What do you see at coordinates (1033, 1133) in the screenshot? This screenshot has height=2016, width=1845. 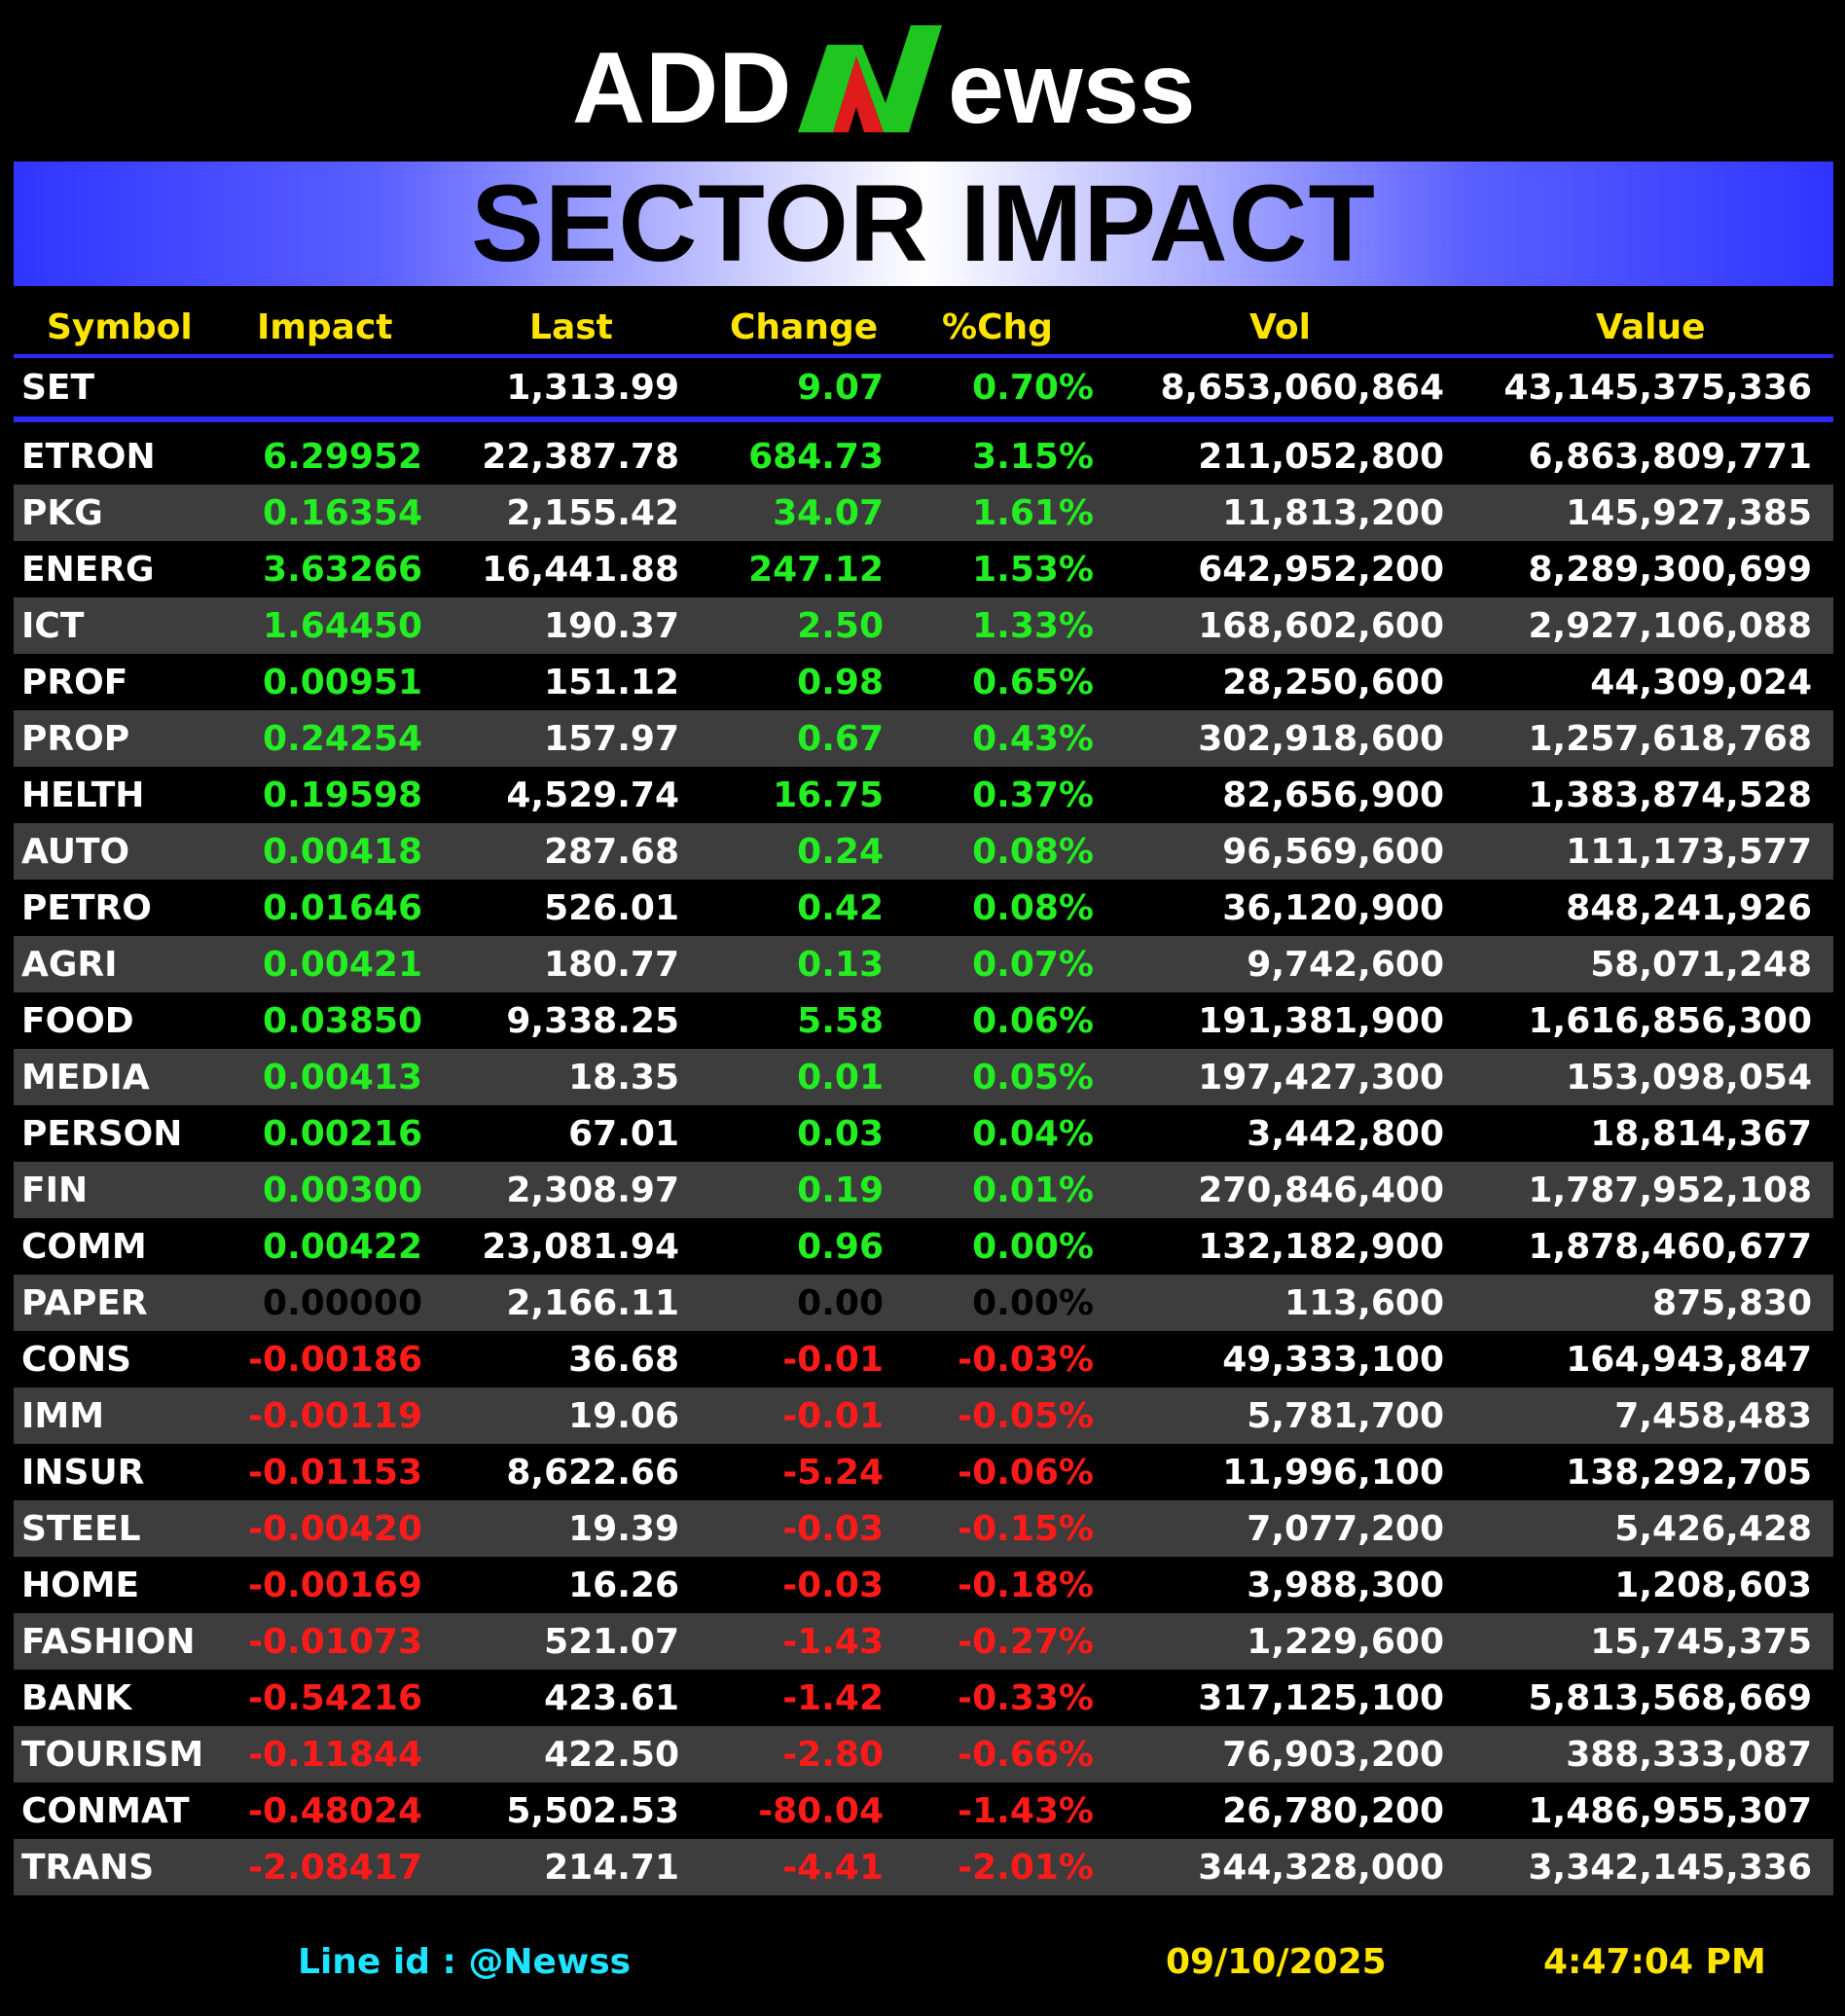 I see `sector-pct-change: 0.04%` at bounding box center [1033, 1133].